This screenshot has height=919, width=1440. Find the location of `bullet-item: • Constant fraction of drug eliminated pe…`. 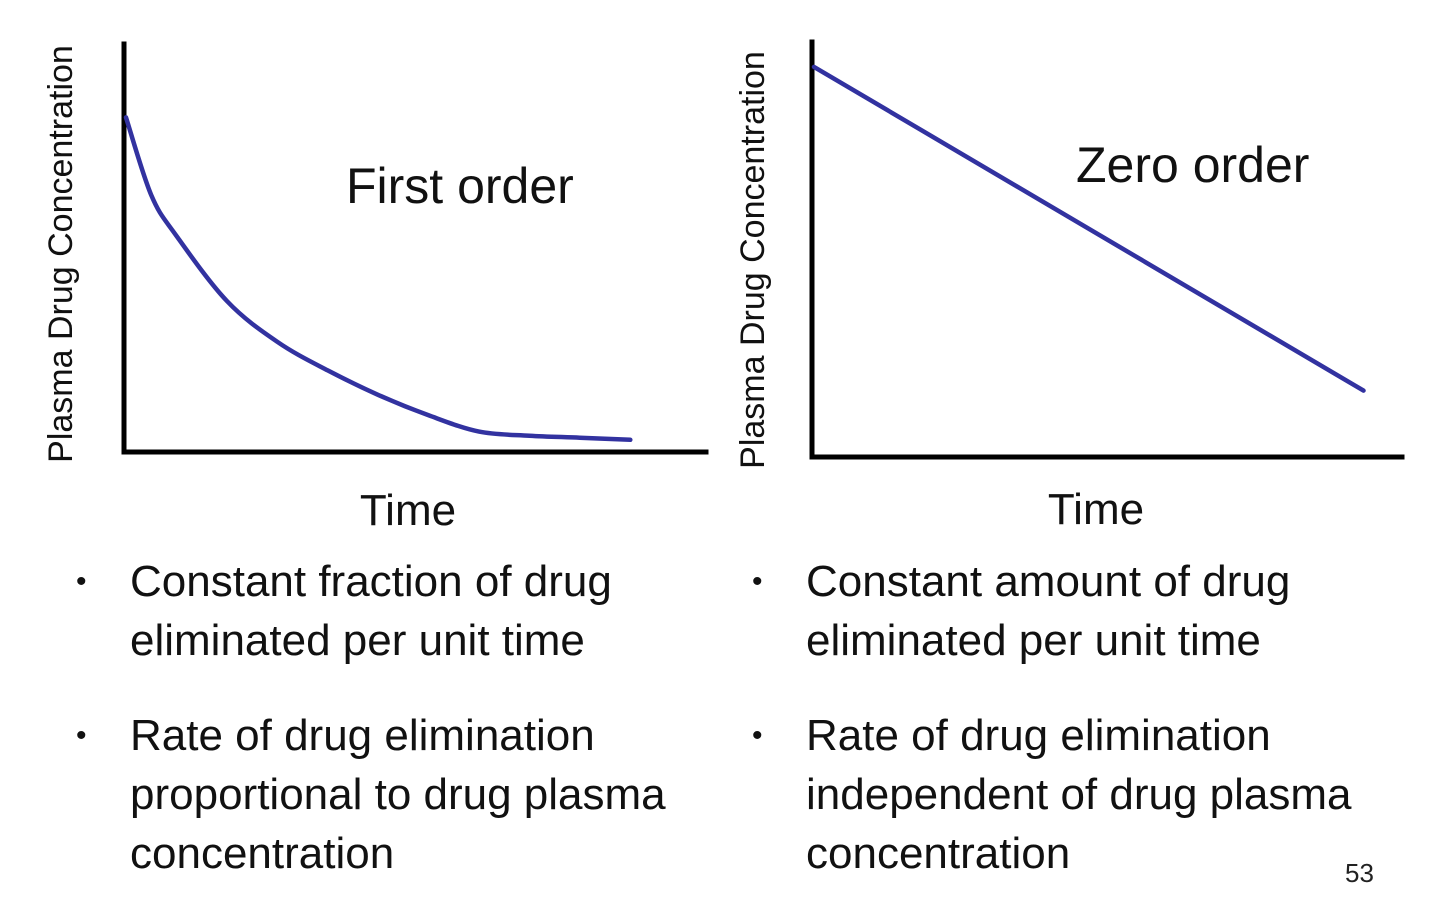

bullet-item: • Constant fraction of drug eliminated pe… is located at coordinates (396, 611).